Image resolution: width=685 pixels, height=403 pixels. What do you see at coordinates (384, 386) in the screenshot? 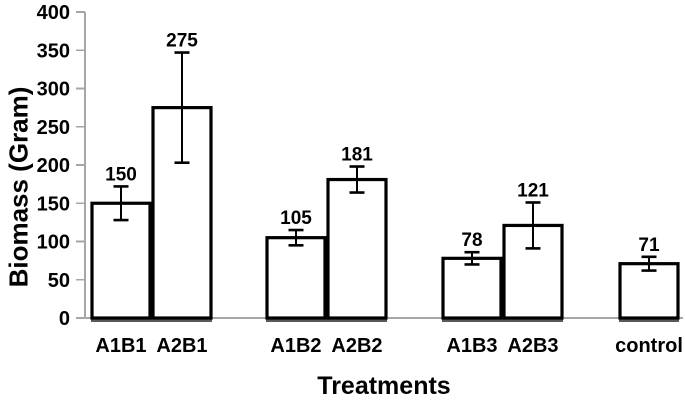
I see `x-axis-title: Treatments` at bounding box center [384, 386].